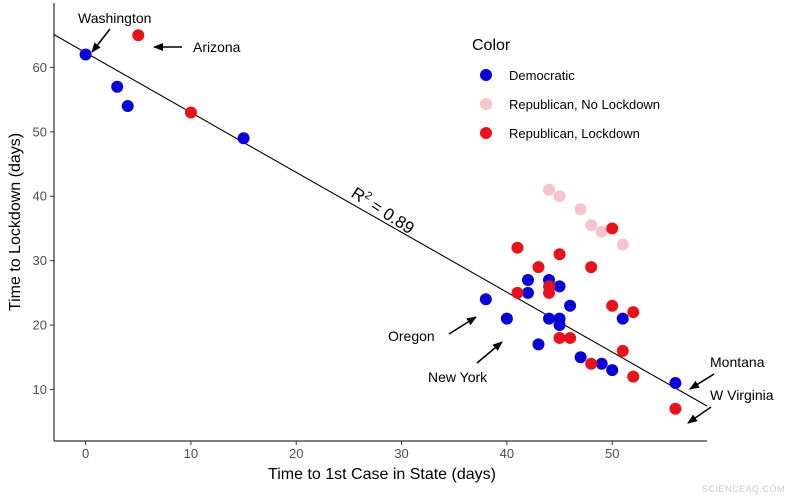  What do you see at coordinates (491, 45) in the screenshot?
I see `legend-title: Color` at bounding box center [491, 45].